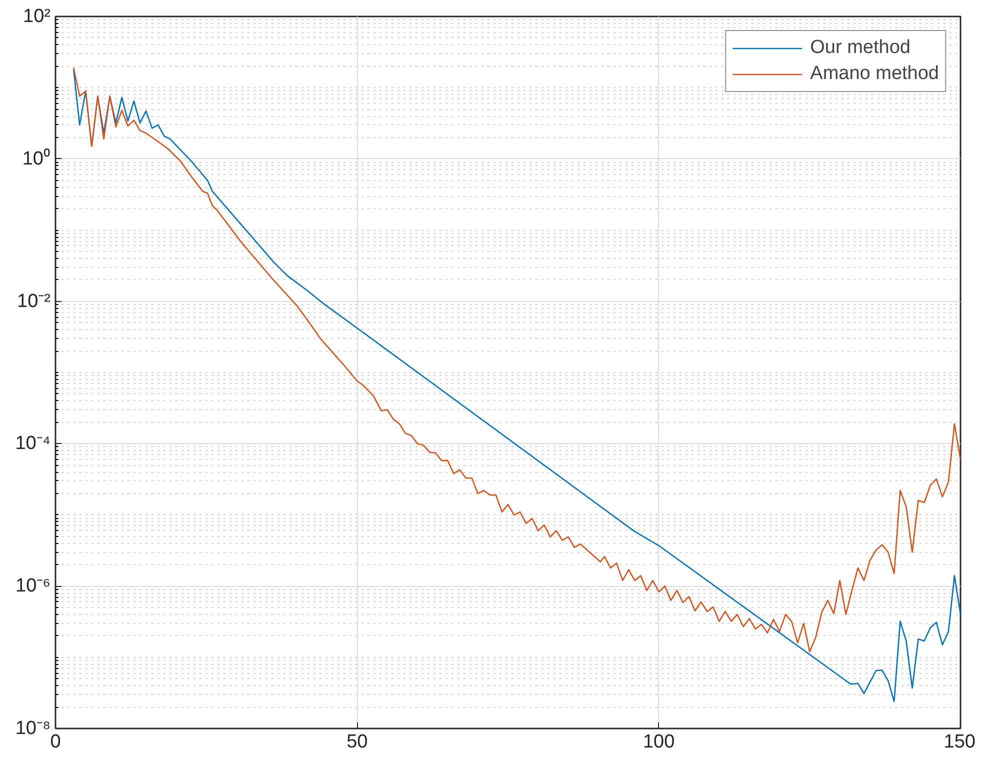 The width and height of the screenshot is (982, 763). Describe the element at coordinates (33, 586) in the screenshot. I see `y-tick-label: 10⁻⁶` at that location.